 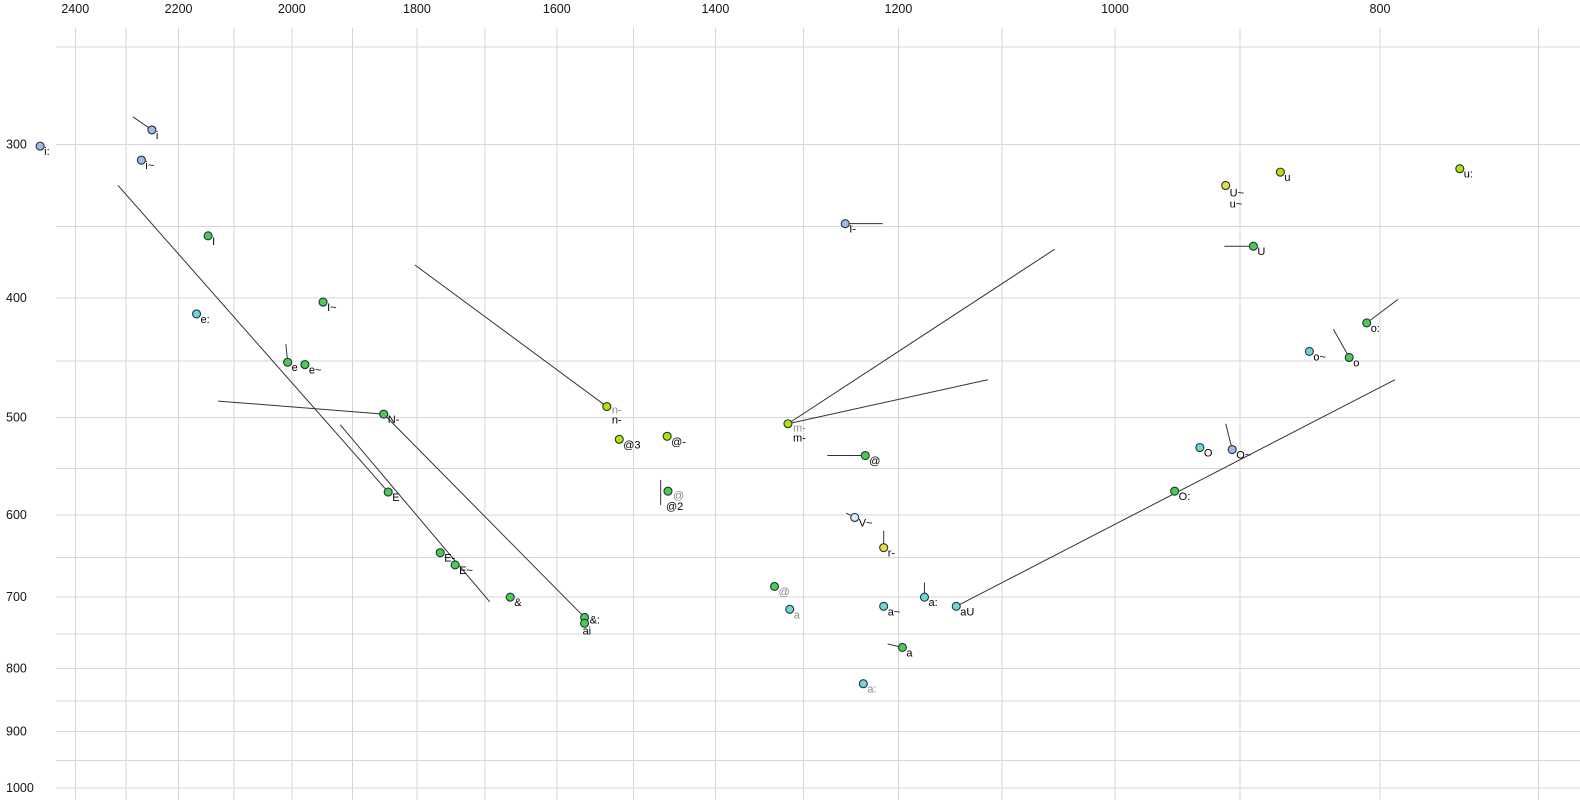 What do you see at coordinates (894, 612) in the screenshot?
I see `vowel-point-label: a~` at bounding box center [894, 612].